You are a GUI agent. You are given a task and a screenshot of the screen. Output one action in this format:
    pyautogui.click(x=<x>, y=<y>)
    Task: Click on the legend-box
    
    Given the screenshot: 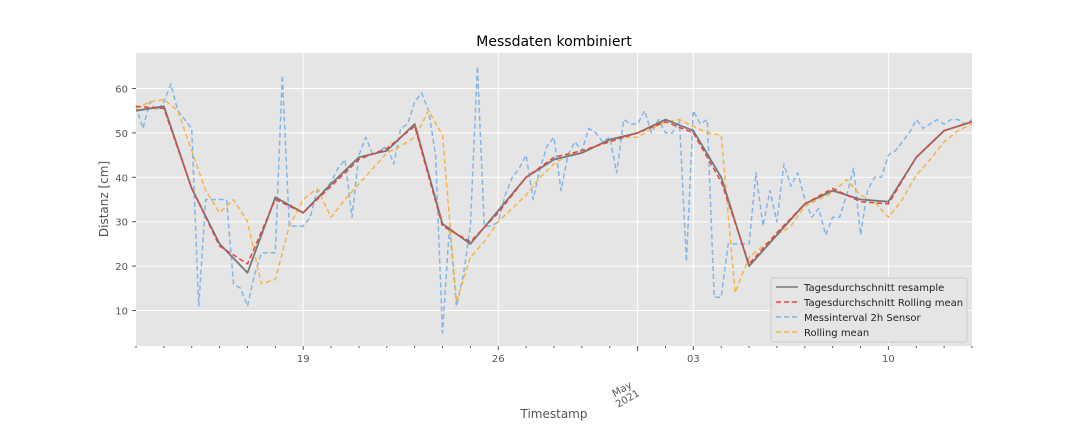 What is the action you would take?
    pyautogui.click(x=869, y=310)
    